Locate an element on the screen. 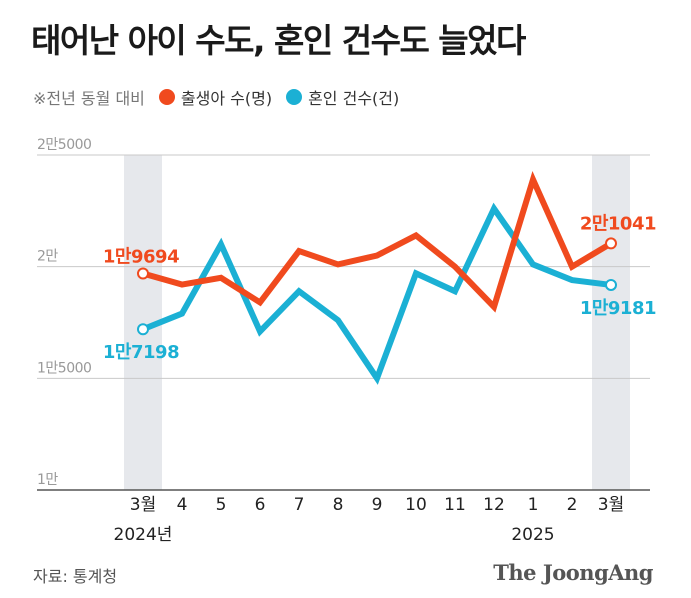  y-tick-label: 1만 is located at coordinates (47, 480).